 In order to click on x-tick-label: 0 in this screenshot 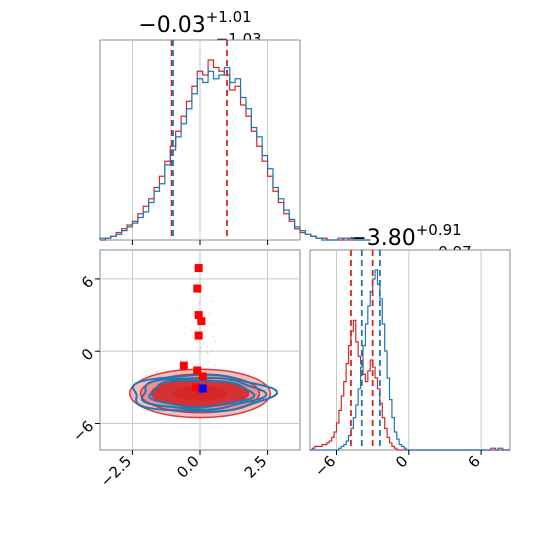, I will do `click(401, 461)`.